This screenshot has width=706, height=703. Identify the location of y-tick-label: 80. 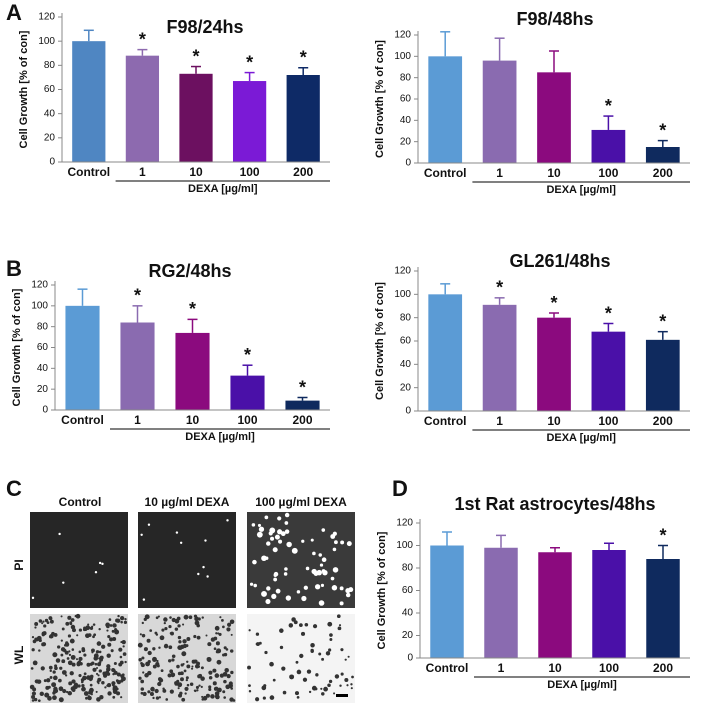
(406, 317).